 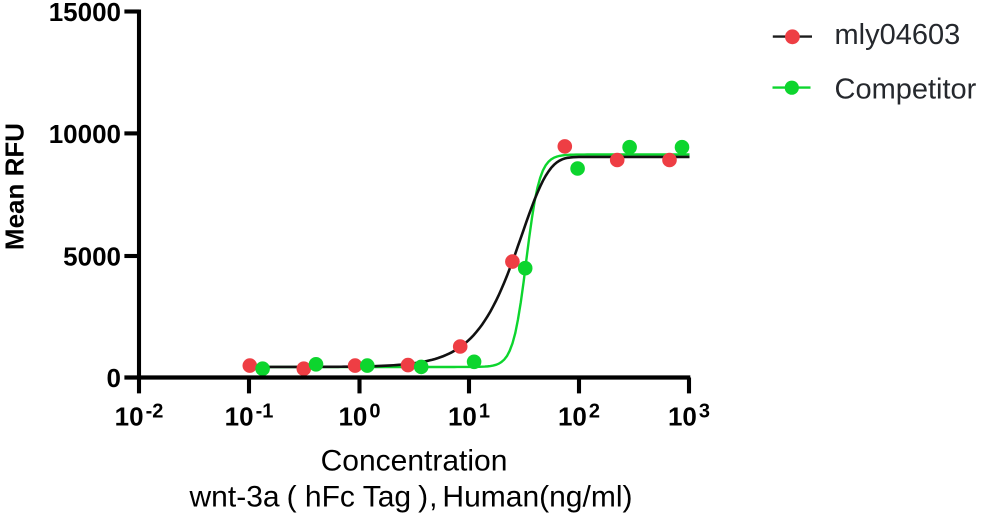 What do you see at coordinates (15, 186) in the screenshot?
I see `svg-text: Mean RFU` at bounding box center [15, 186].